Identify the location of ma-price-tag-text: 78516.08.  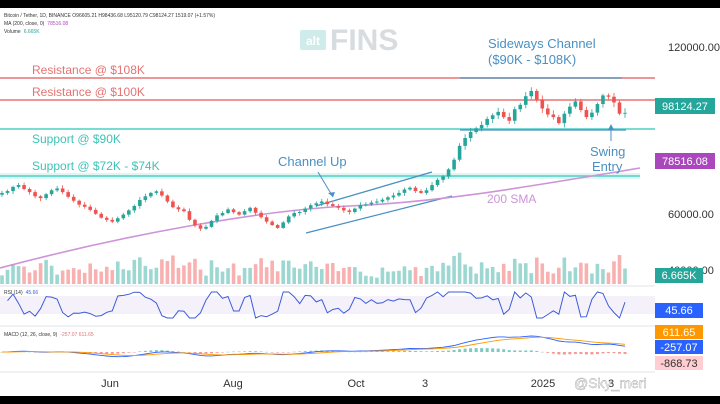
(685, 162).